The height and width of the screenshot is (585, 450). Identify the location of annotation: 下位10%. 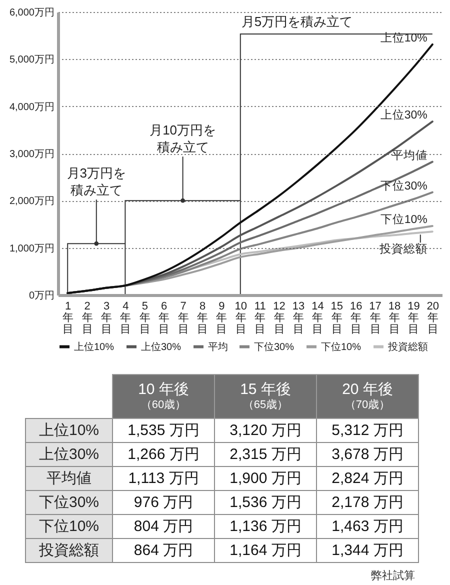
(404, 219).